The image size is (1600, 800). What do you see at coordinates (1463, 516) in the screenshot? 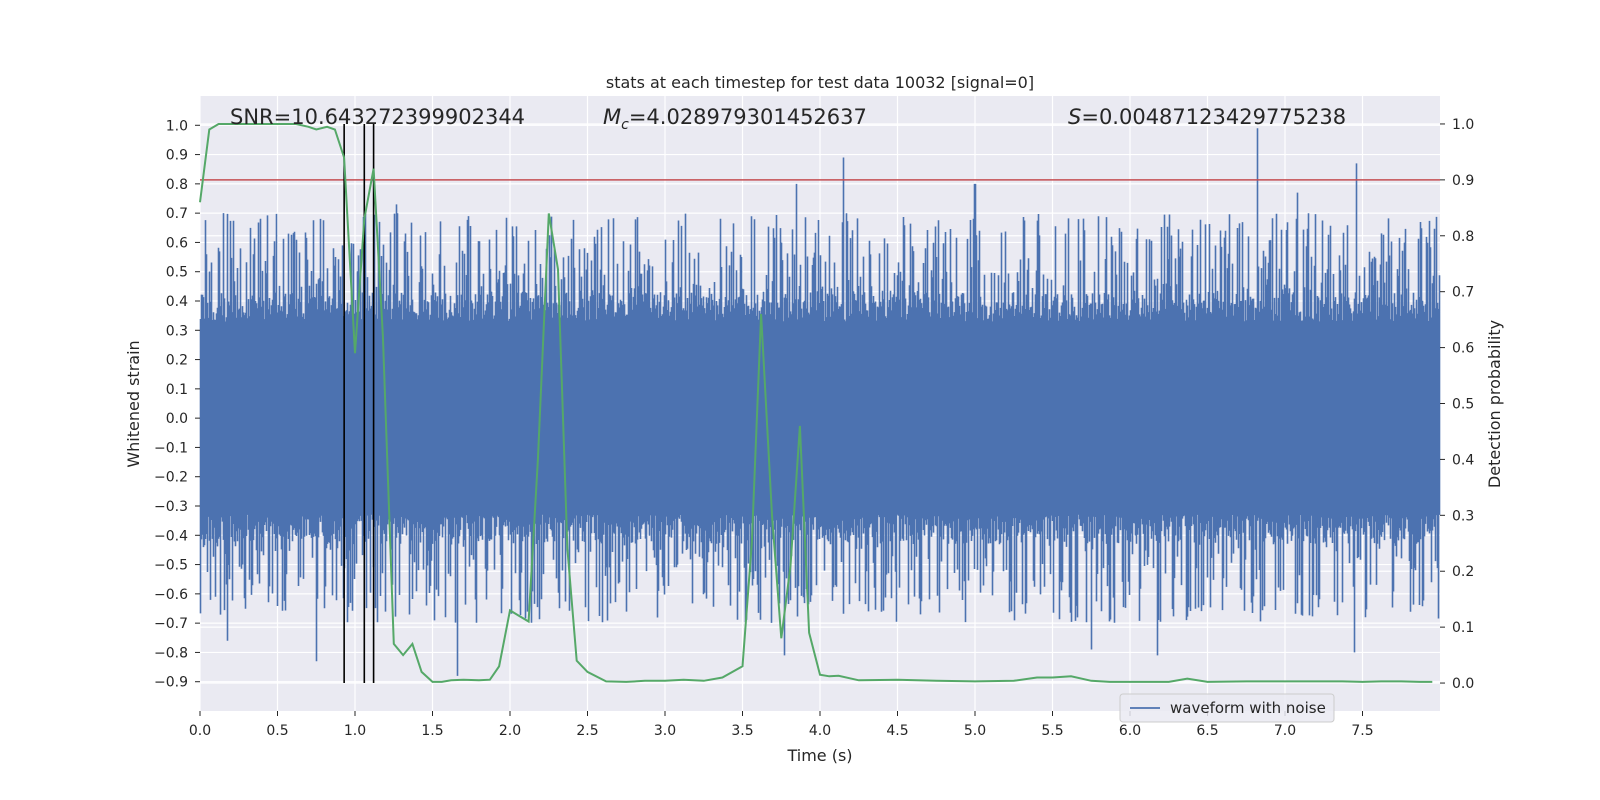
I see `y-tick-label-right: 0.3` at bounding box center [1463, 516].